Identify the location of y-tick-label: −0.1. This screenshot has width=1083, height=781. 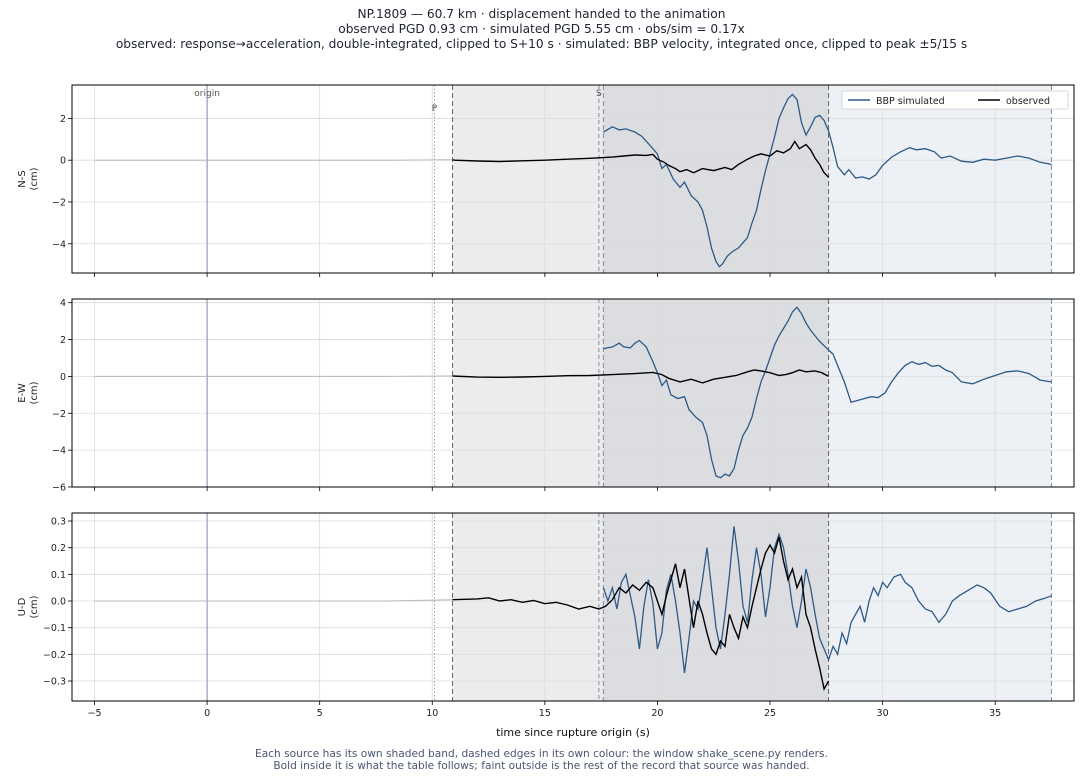
(54, 628).